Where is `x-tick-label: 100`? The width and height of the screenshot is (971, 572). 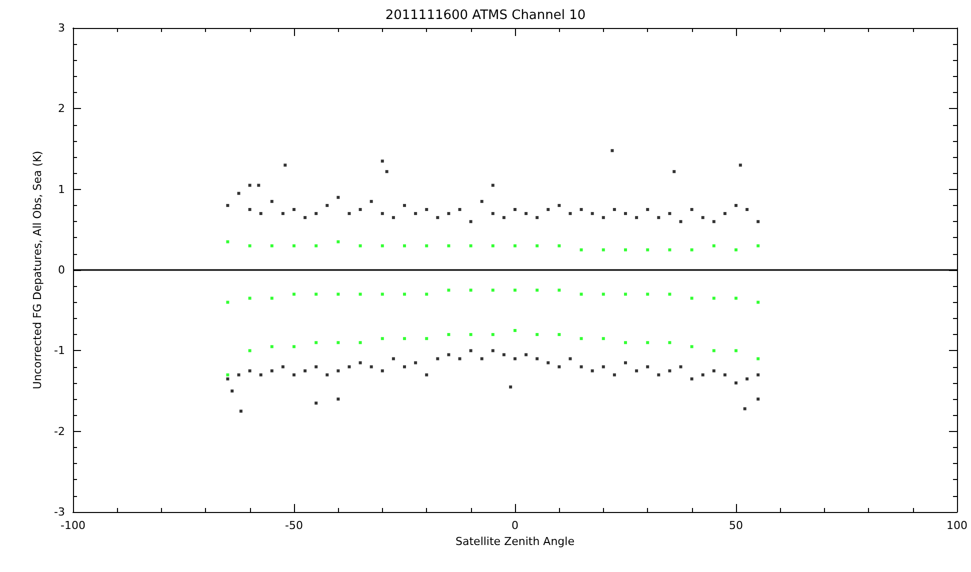
x-tick-label: 100 is located at coordinates (957, 525).